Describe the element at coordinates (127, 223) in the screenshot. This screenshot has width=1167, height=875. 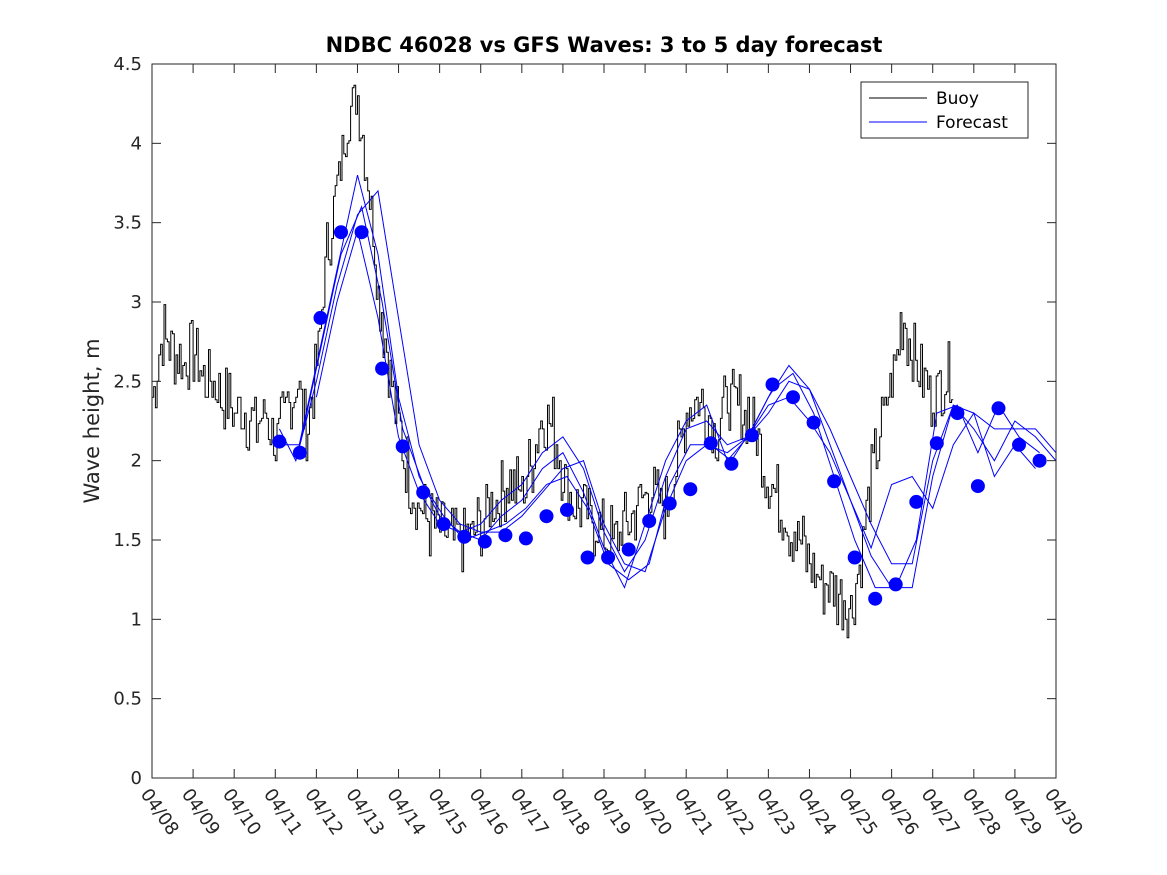
I see `y-tick-label: 3.5` at that location.